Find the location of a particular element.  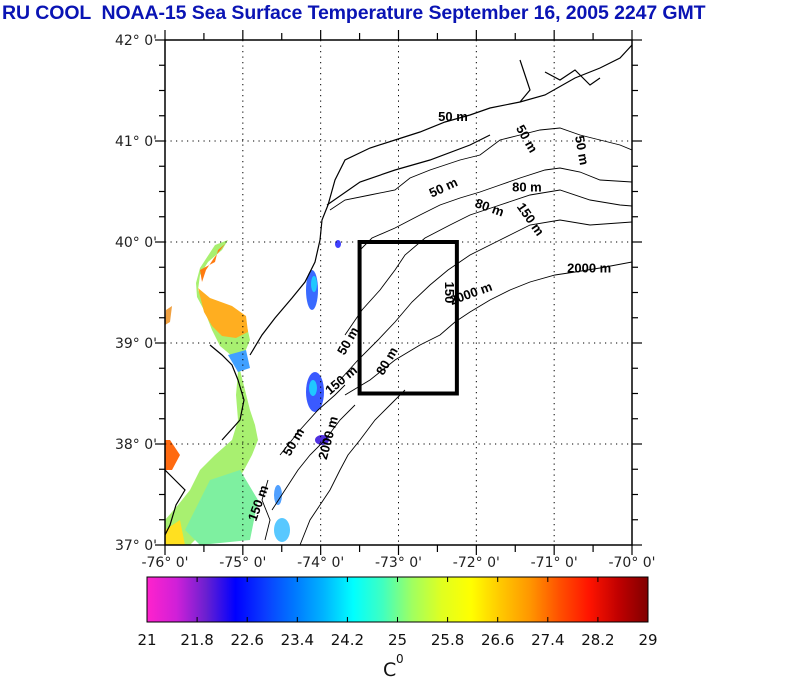

colorbar-tick-label: 21.8 is located at coordinates (196, 640).